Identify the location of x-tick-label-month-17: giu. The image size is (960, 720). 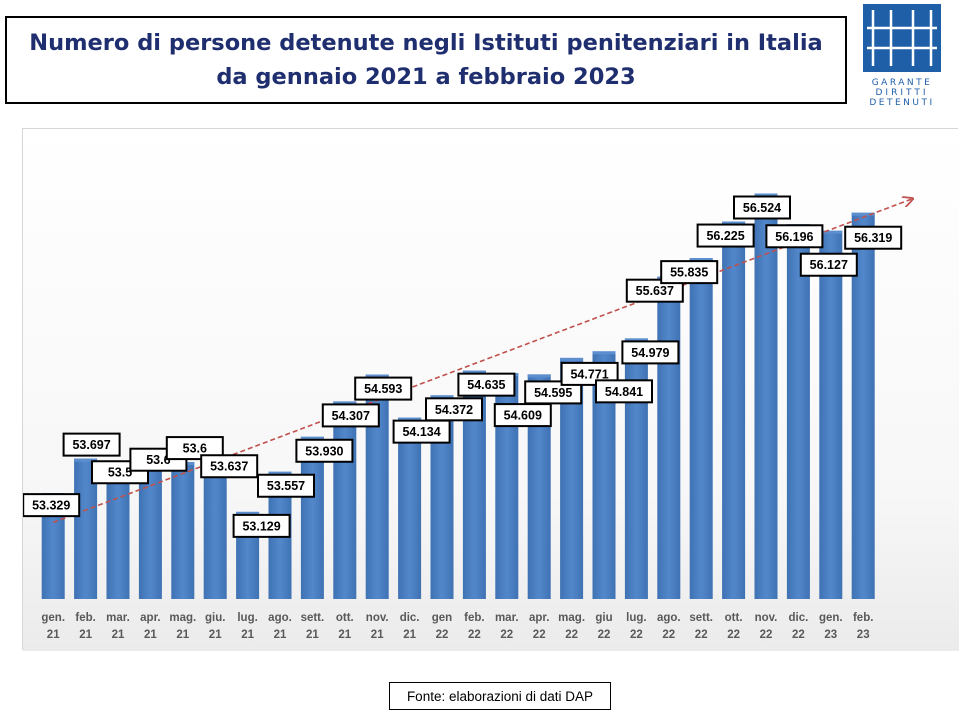
(603, 618).